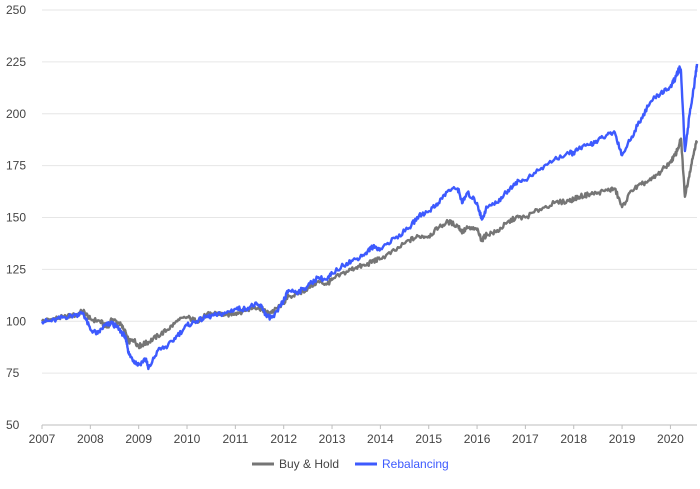  Describe the element at coordinates (16, 166) in the screenshot. I see `y-tick-label: 175` at that location.